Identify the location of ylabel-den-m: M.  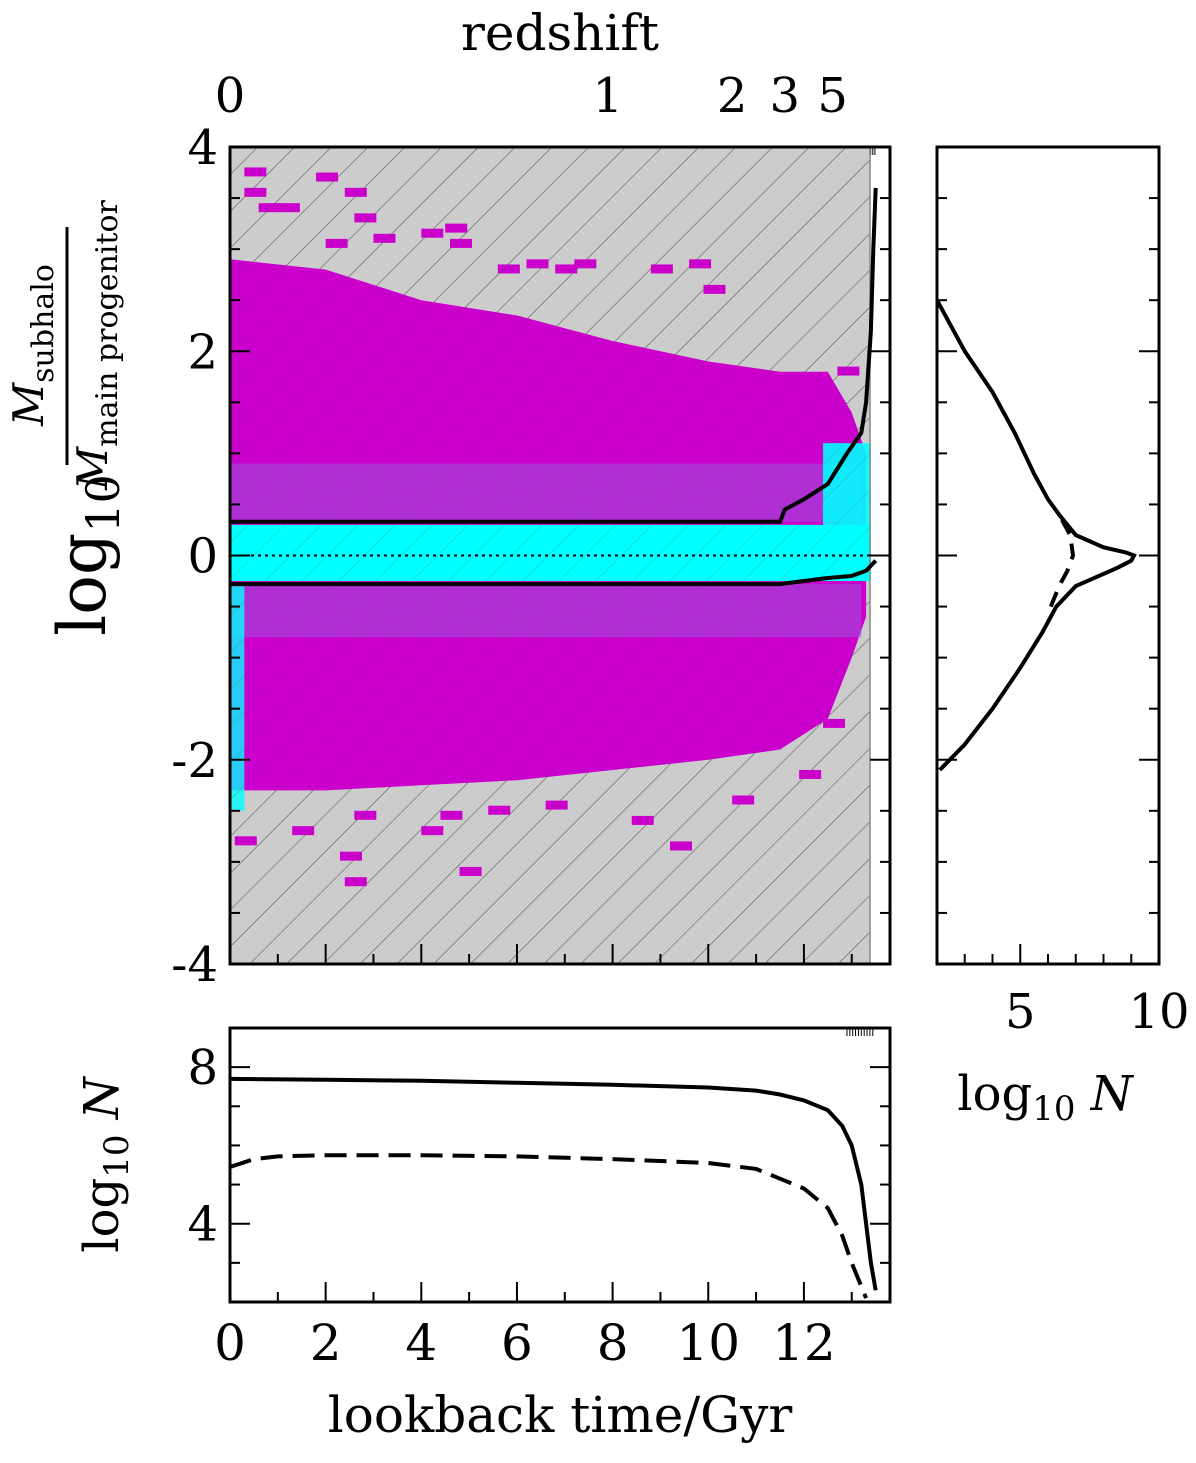
(92, 468).